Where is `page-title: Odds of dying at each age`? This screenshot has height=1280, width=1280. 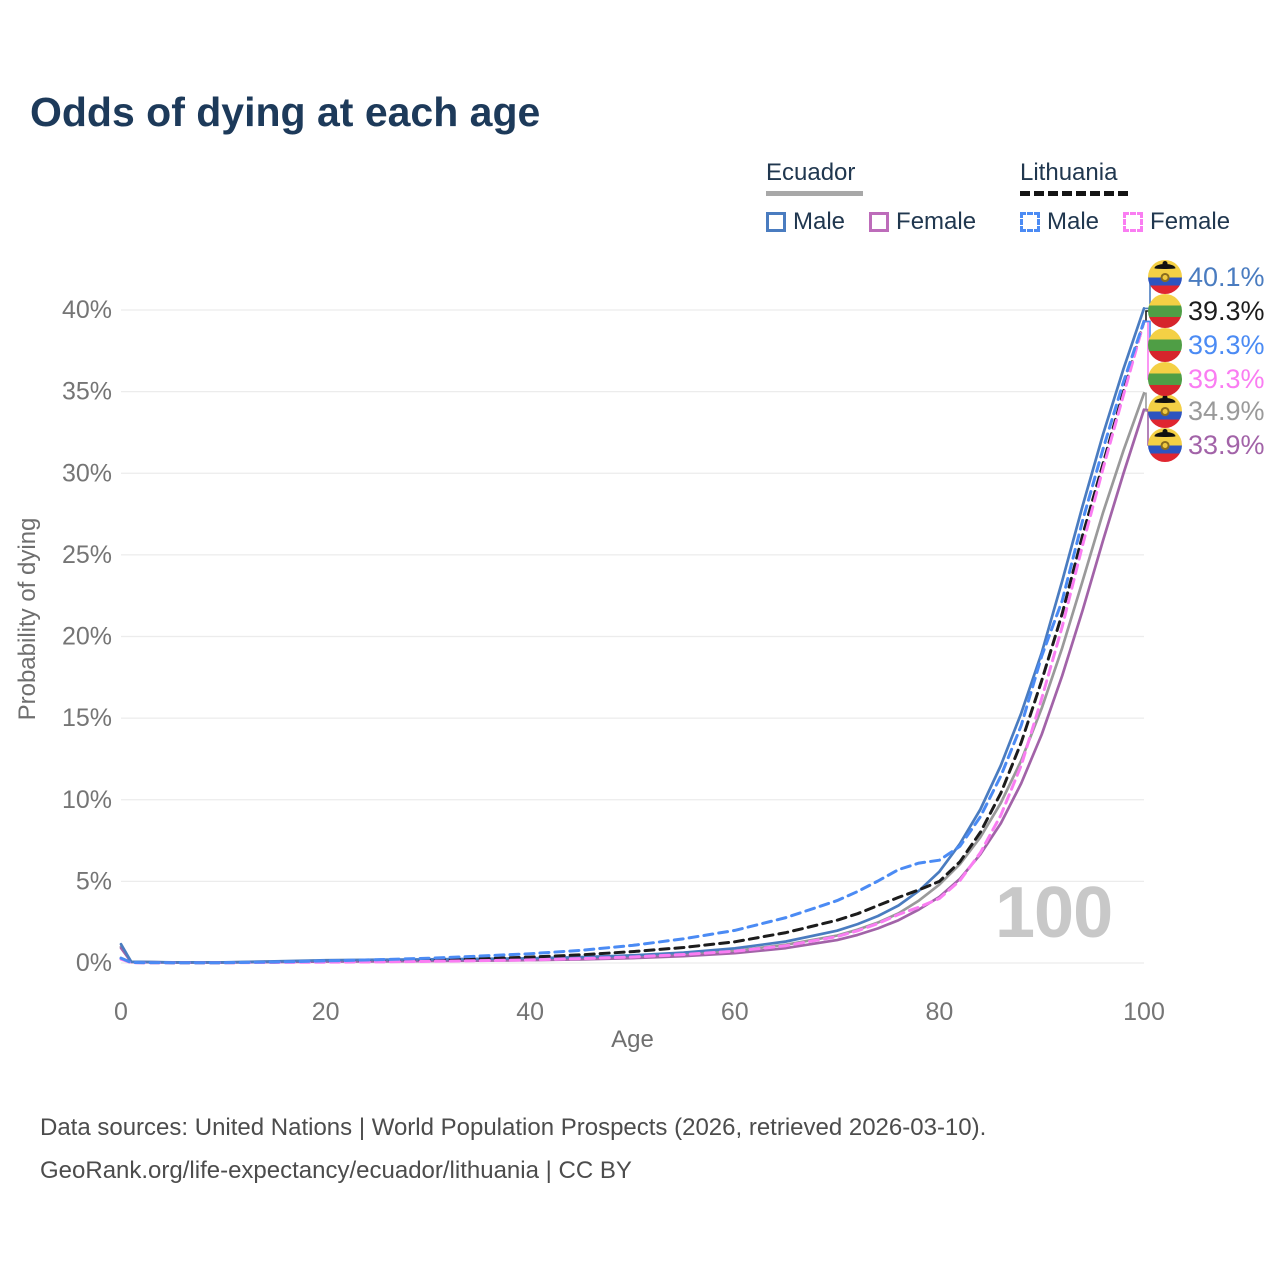 page-title: Odds of dying at each age is located at coordinates (285, 112).